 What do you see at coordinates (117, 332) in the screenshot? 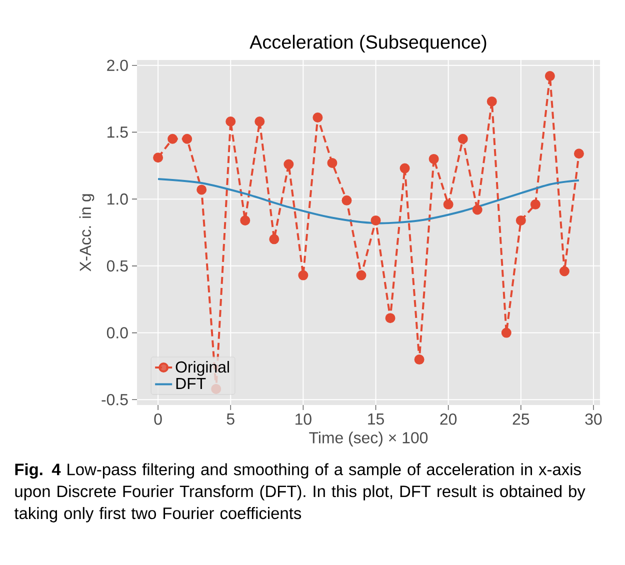
I see `y-tick-label: 0.0` at bounding box center [117, 332].